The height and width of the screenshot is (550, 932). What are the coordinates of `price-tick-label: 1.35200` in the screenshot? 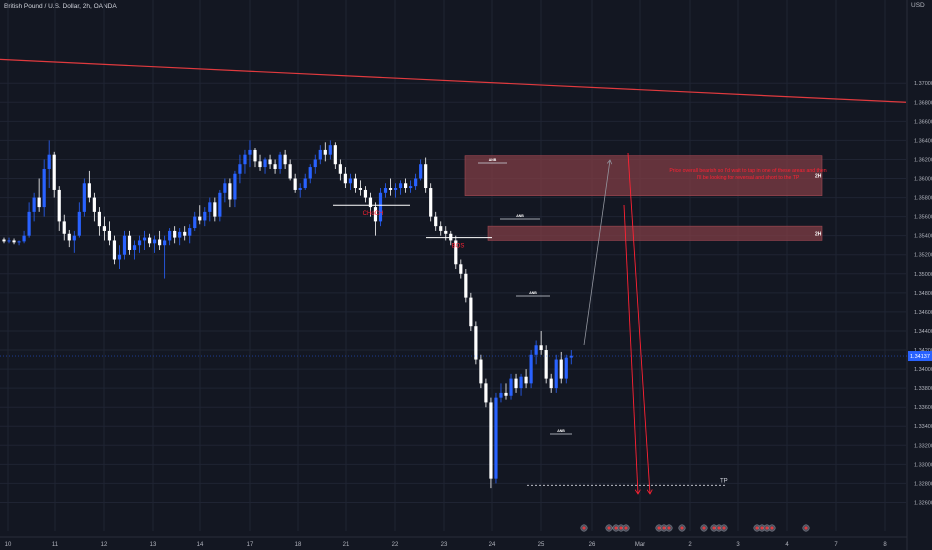 It's located at (923, 256).